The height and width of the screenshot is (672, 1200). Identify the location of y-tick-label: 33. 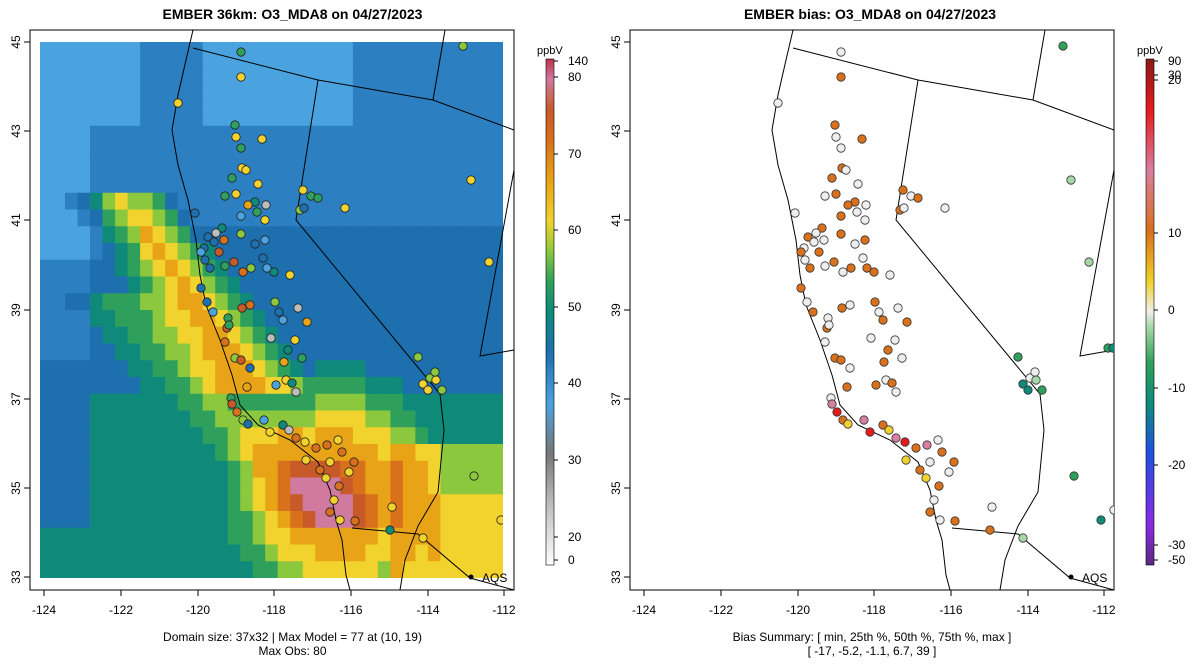
(16, 577).